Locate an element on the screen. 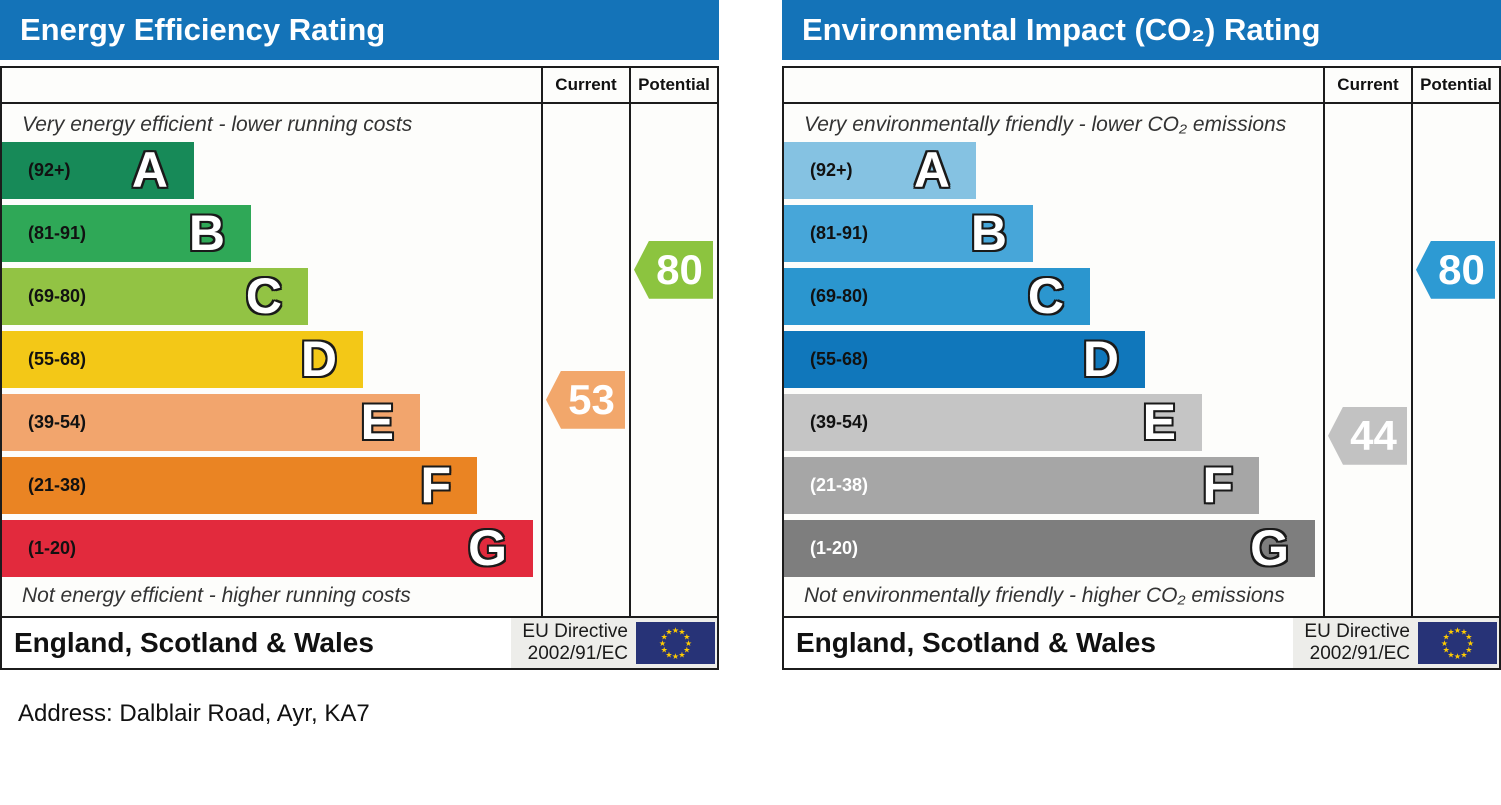 The image size is (1501, 805). potential-column: 80 is located at coordinates (673, 360).